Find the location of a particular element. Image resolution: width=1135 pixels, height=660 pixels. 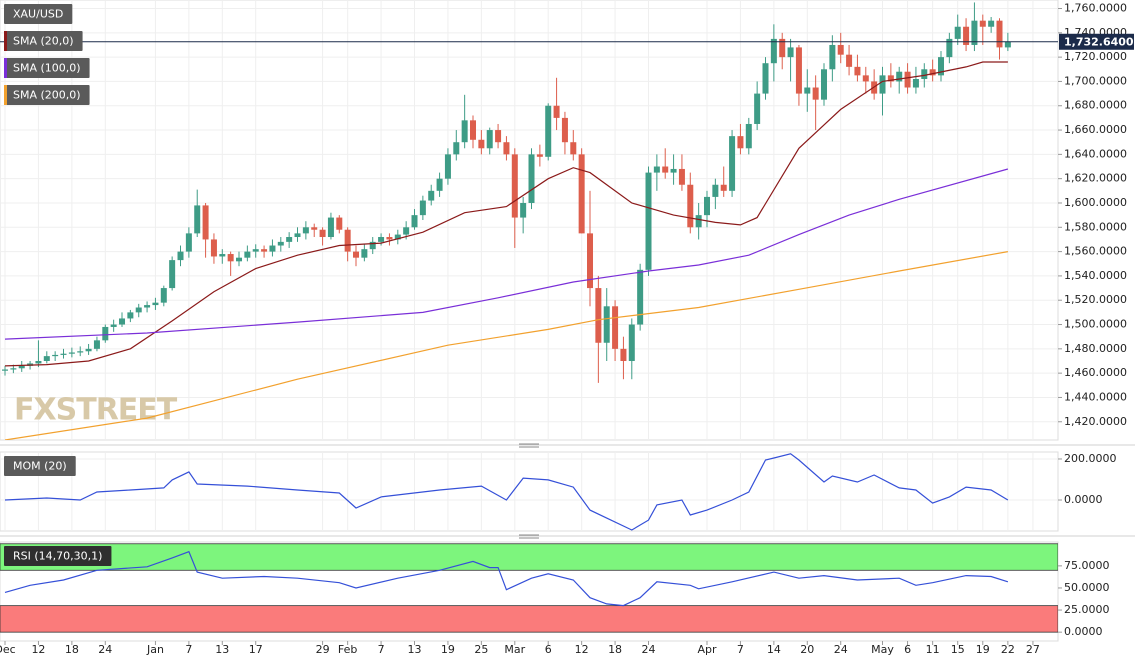

y-tick-label: 0.0000 is located at coordinates (1083, 499).